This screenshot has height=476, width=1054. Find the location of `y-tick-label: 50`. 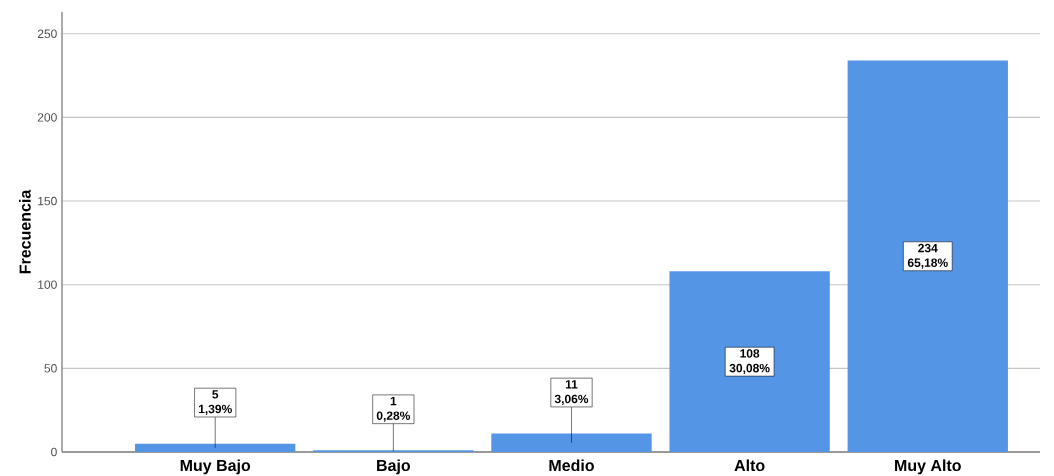

y-tick-label: 50 is located at coordinates (50, 368).